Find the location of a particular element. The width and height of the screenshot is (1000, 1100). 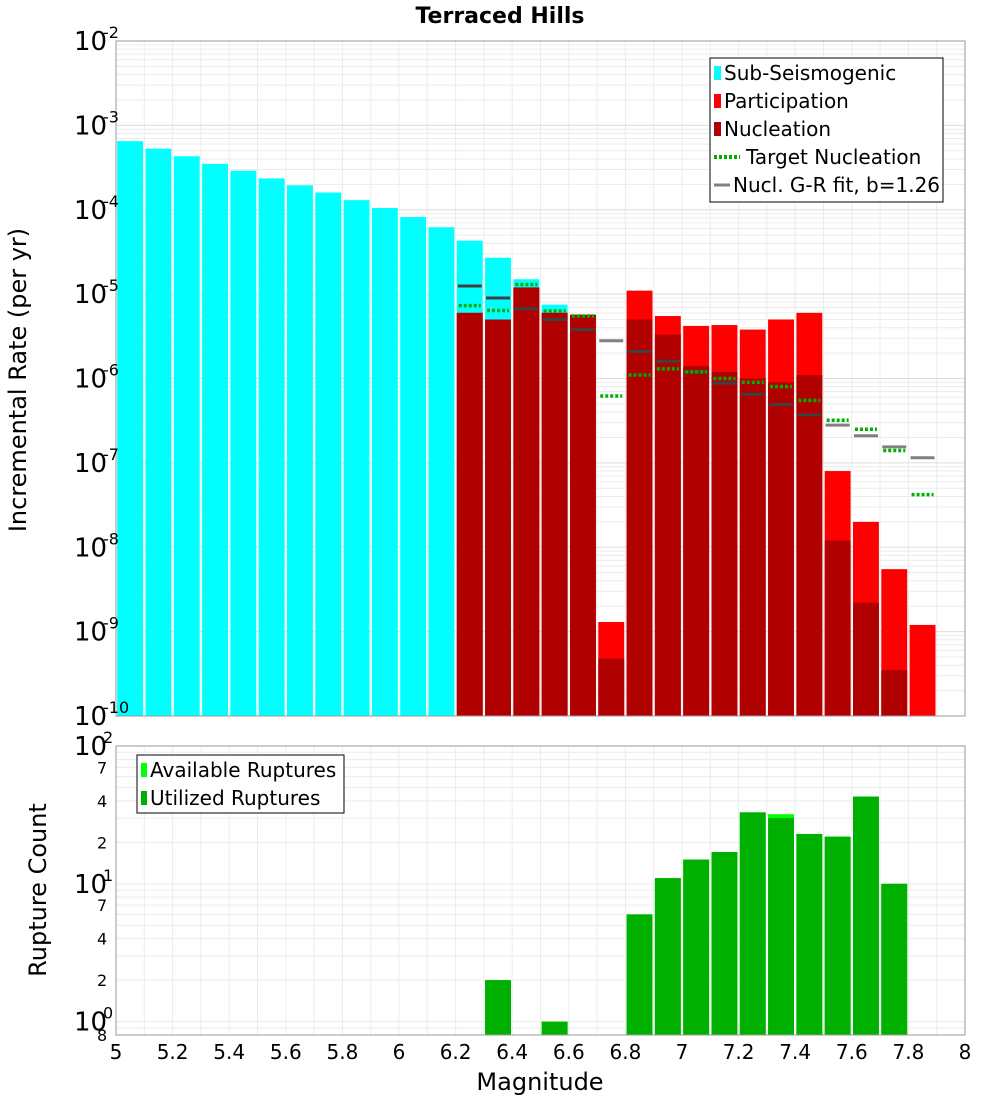

bottom-legend-box is located at coordinates (240, 784).